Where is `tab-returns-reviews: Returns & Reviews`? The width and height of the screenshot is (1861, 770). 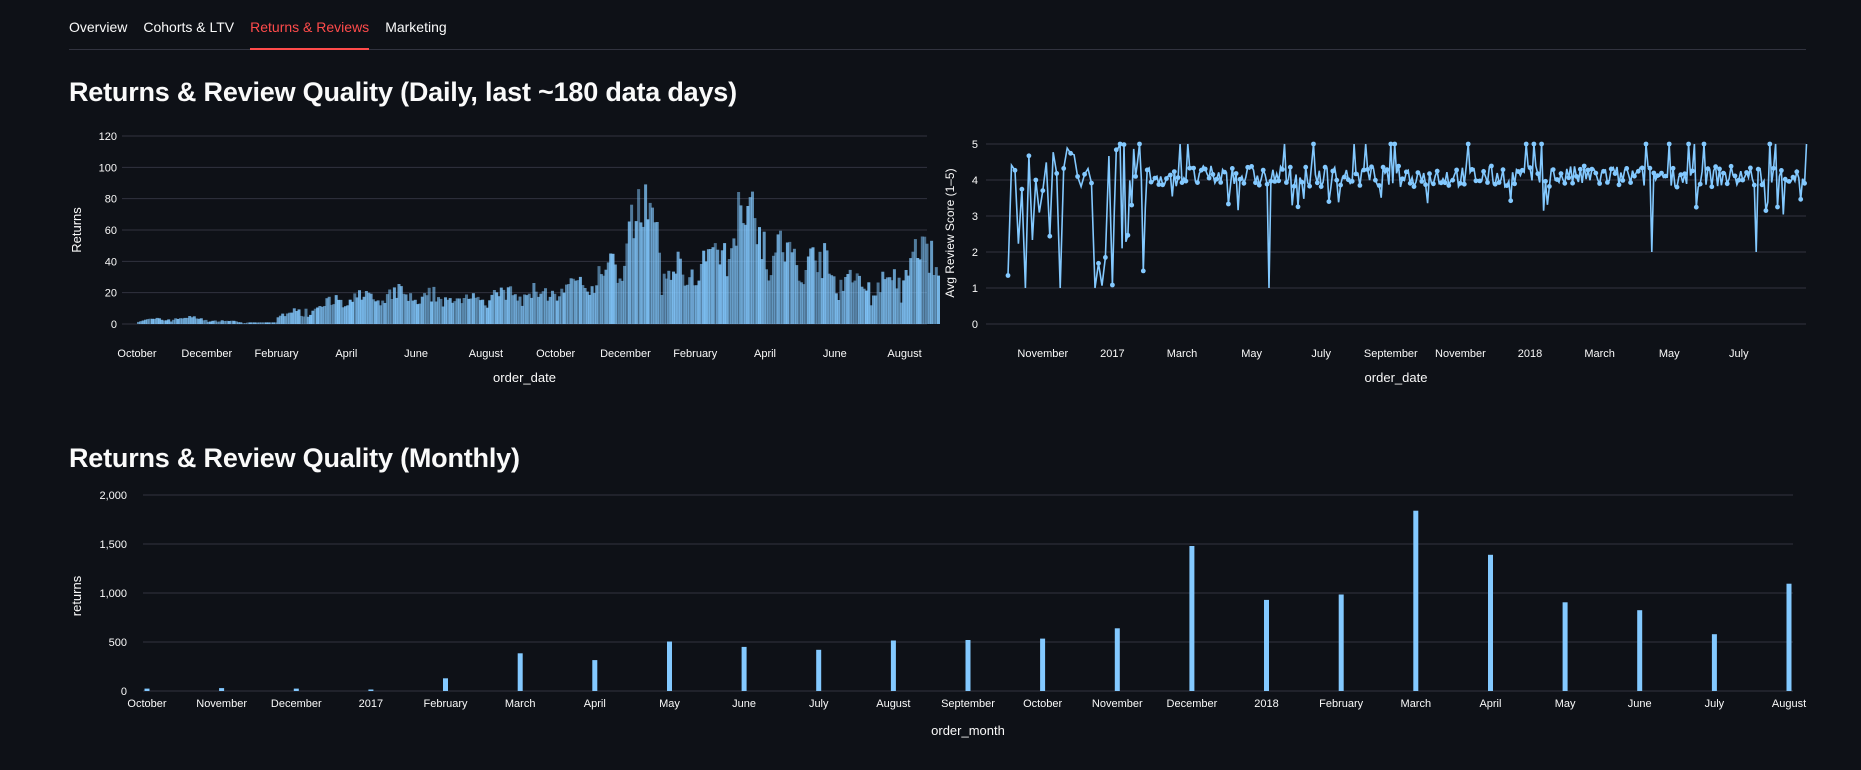 tab-returns-reviews: Returns & Reviews is located at coordinates (317, 25).